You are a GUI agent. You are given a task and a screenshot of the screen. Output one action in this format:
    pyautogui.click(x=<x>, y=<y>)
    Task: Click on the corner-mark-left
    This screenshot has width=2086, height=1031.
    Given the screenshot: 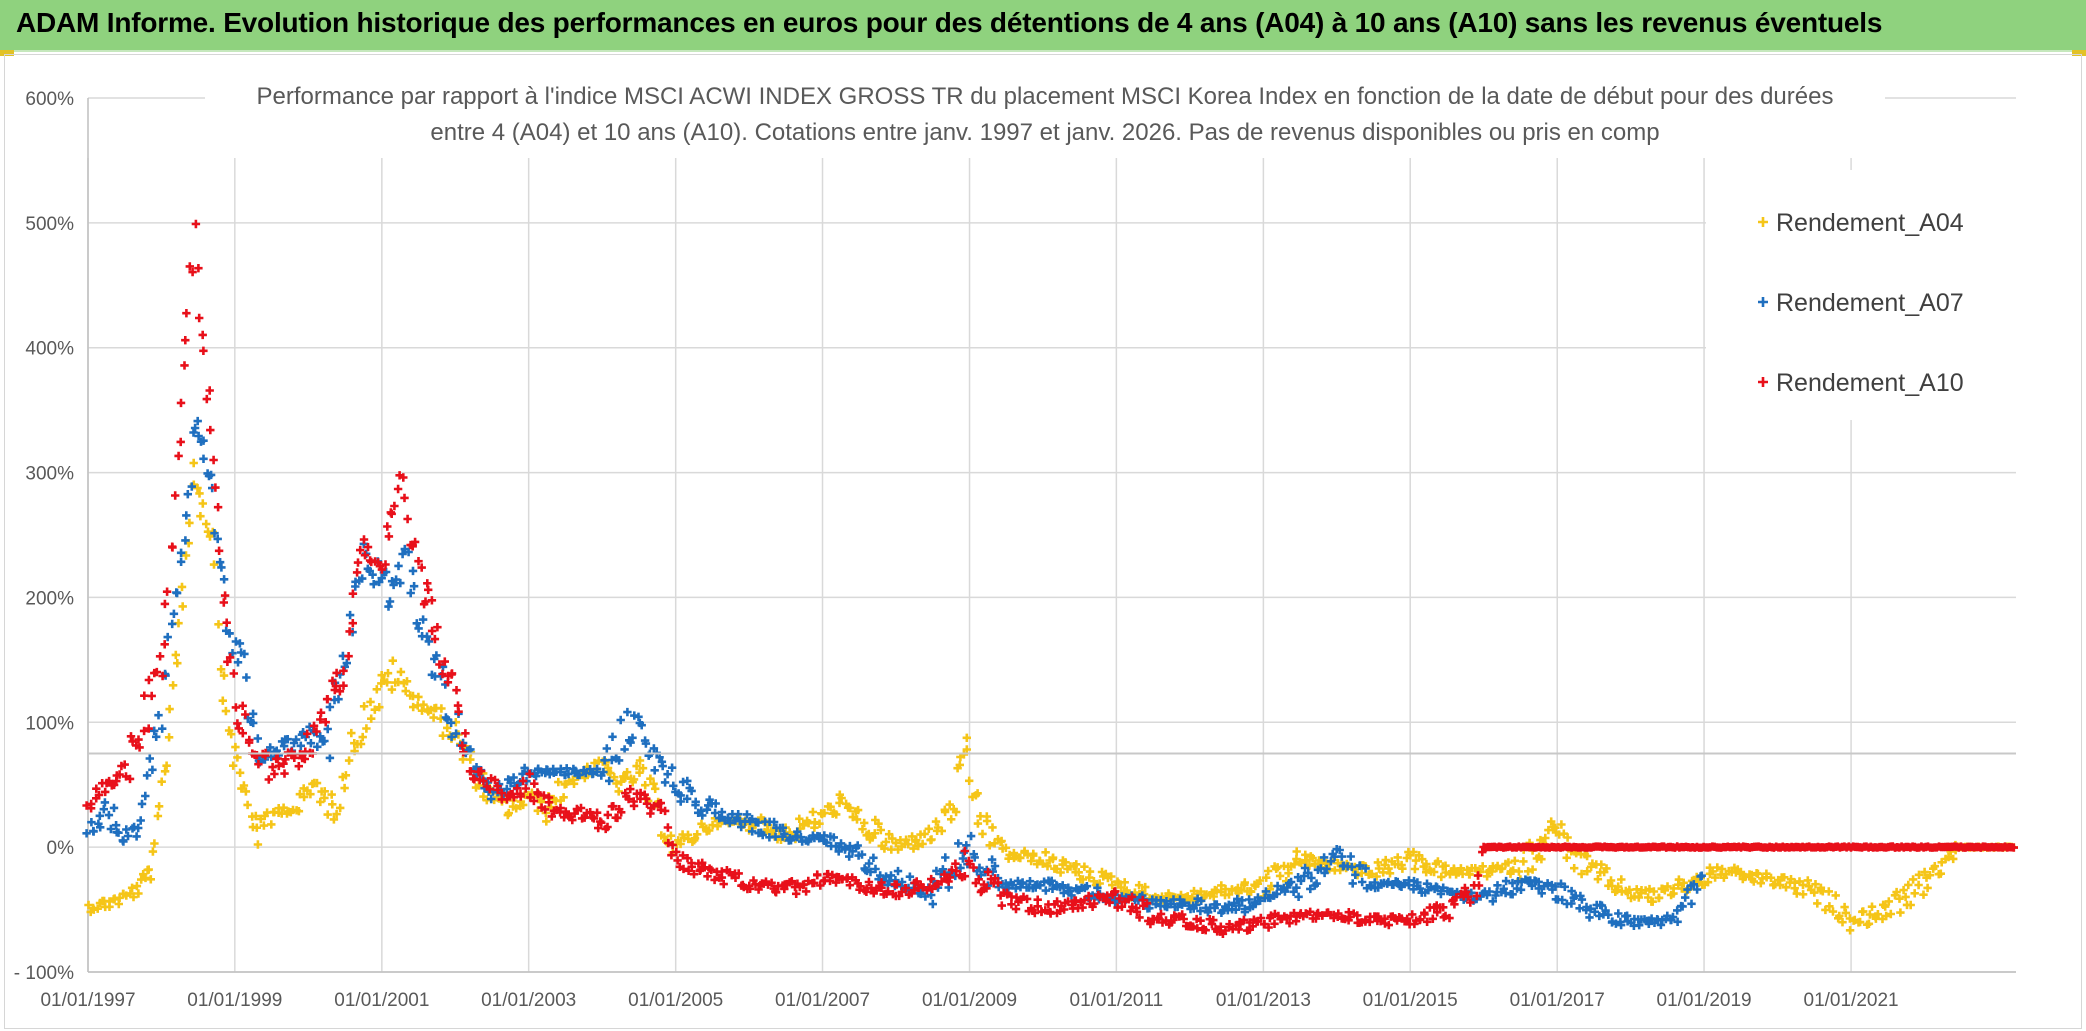 What is the action you would take?
    pyautogui.click(x=7, y=53)
    